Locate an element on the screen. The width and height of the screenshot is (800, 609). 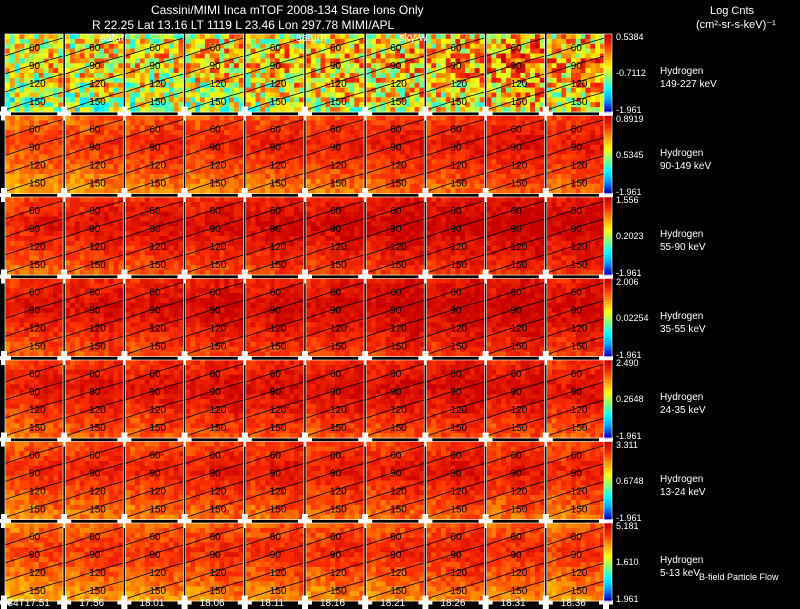
colorbar-segment is located at coordinates (608, 56).